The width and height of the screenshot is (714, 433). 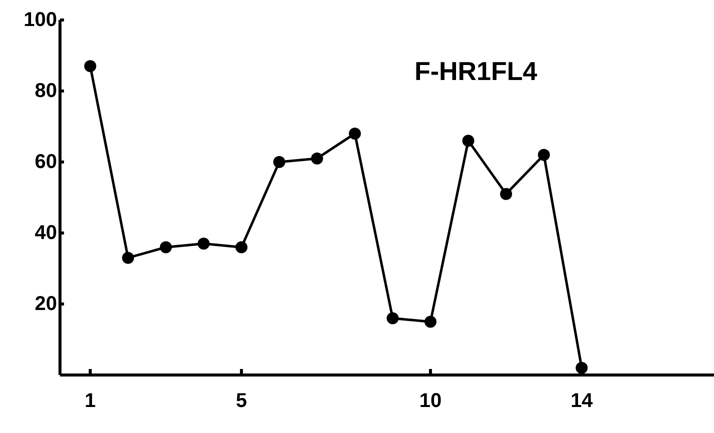 I want to click on y-tick-label: 100, so click(x=40, y=20).